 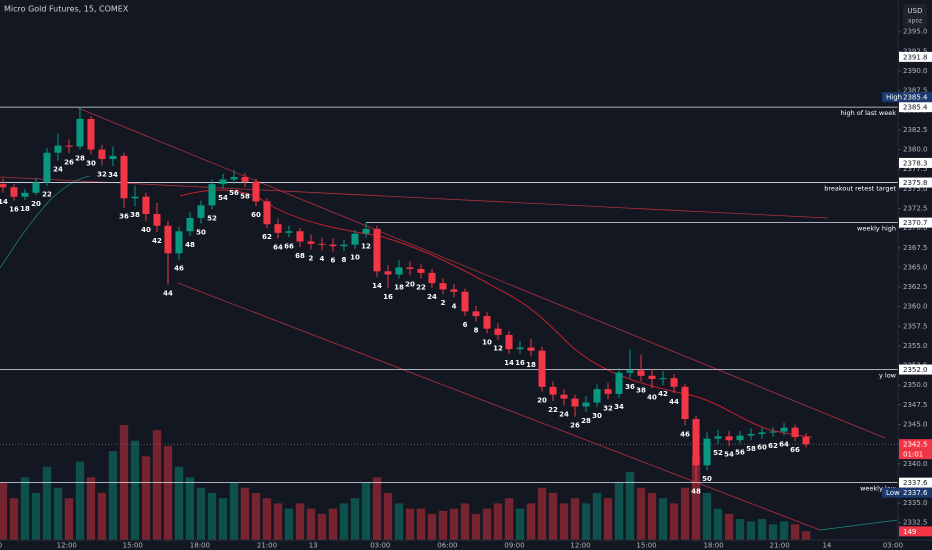 What do you see at coordinates (696, 492) in the screenshot?
I see `count-label: 48` at bounding box center [696, 492].